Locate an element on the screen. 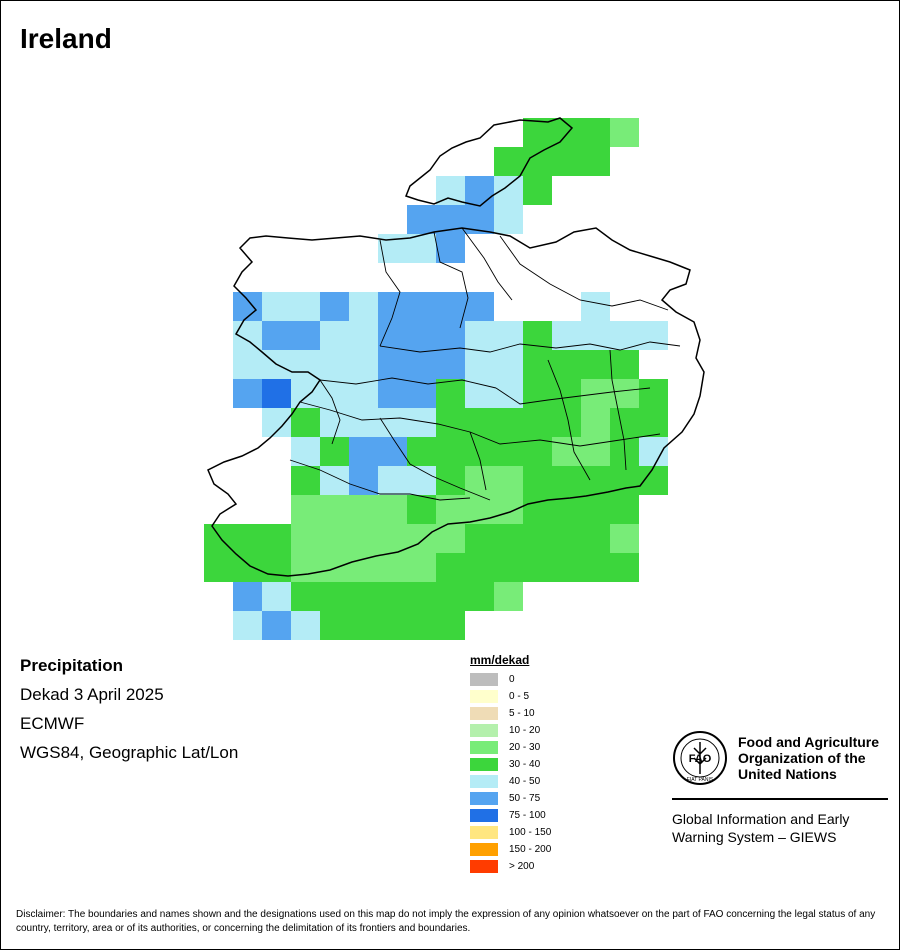 The width and height of the screenshot is (900, 950). projection-label: WGS84, Geographic Lat/Lon is located at coordinates (129, 752).